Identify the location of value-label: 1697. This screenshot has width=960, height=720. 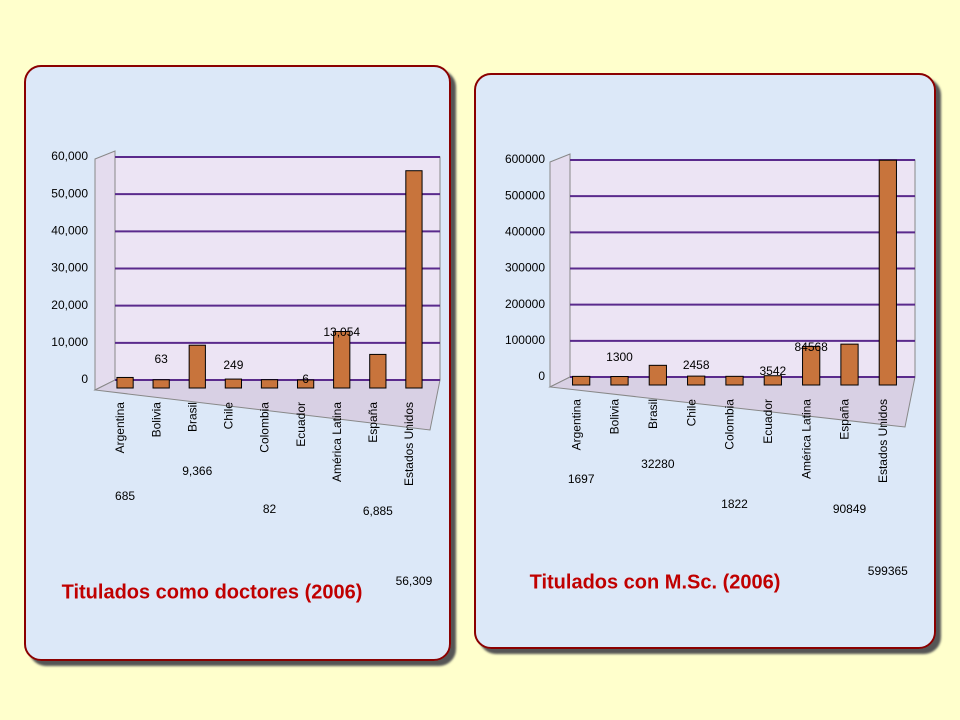
(581, 479).